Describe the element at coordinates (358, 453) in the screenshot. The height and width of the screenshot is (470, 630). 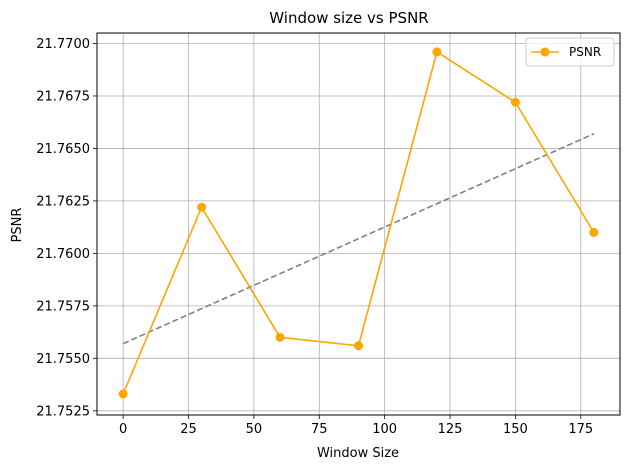
I see `x-axis-title: Window Size` at that location.